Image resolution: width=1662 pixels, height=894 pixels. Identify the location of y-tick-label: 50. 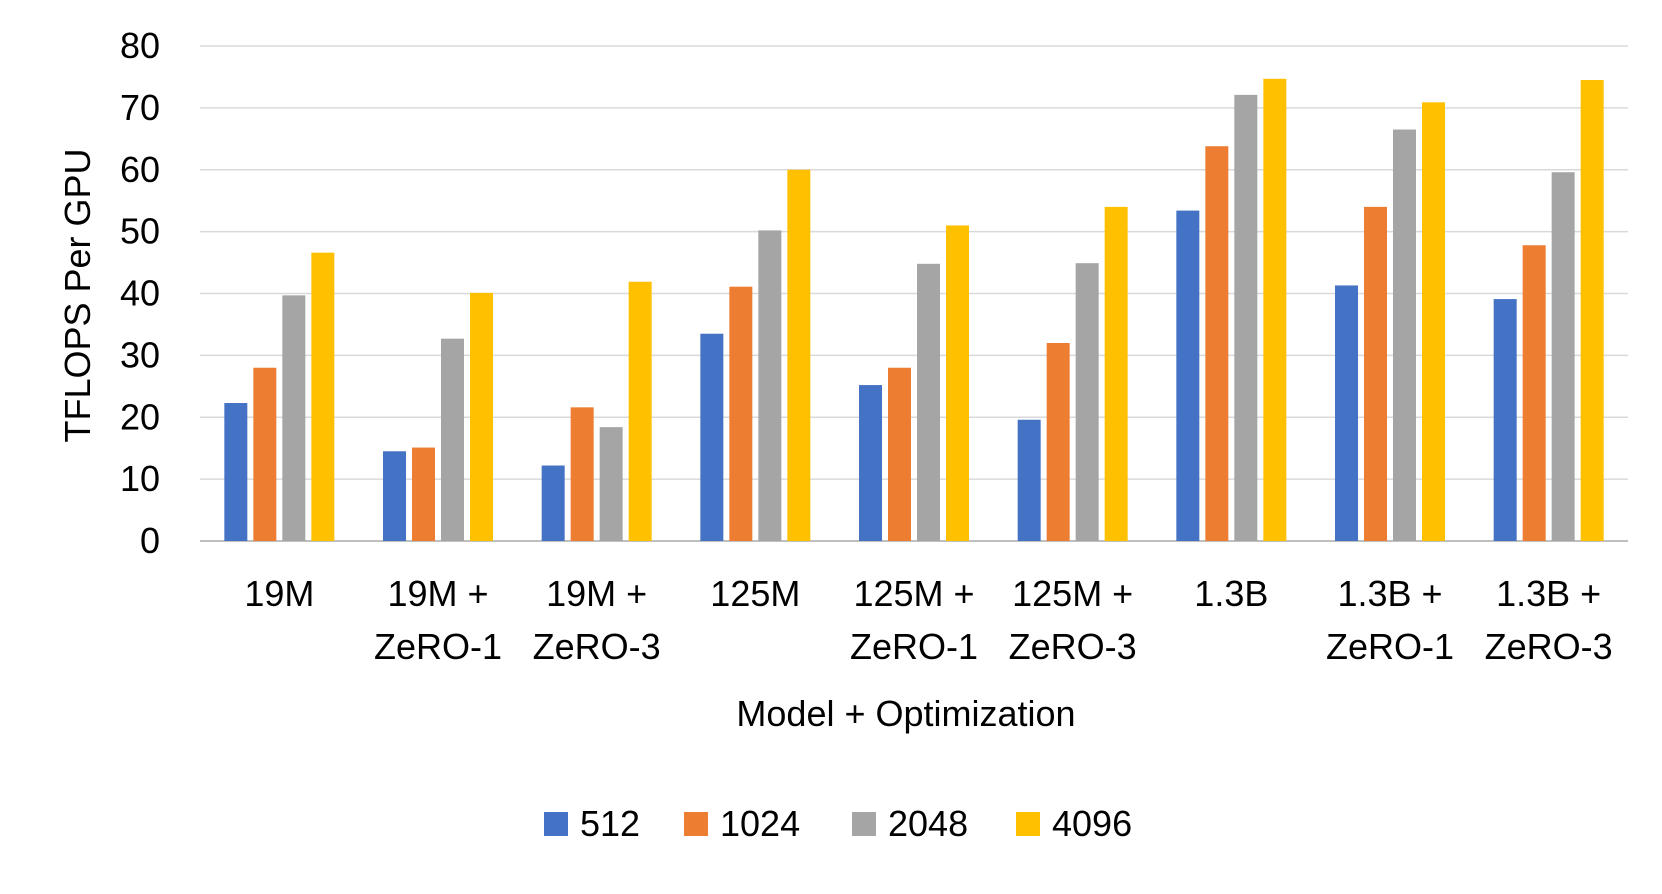
(140, 231).